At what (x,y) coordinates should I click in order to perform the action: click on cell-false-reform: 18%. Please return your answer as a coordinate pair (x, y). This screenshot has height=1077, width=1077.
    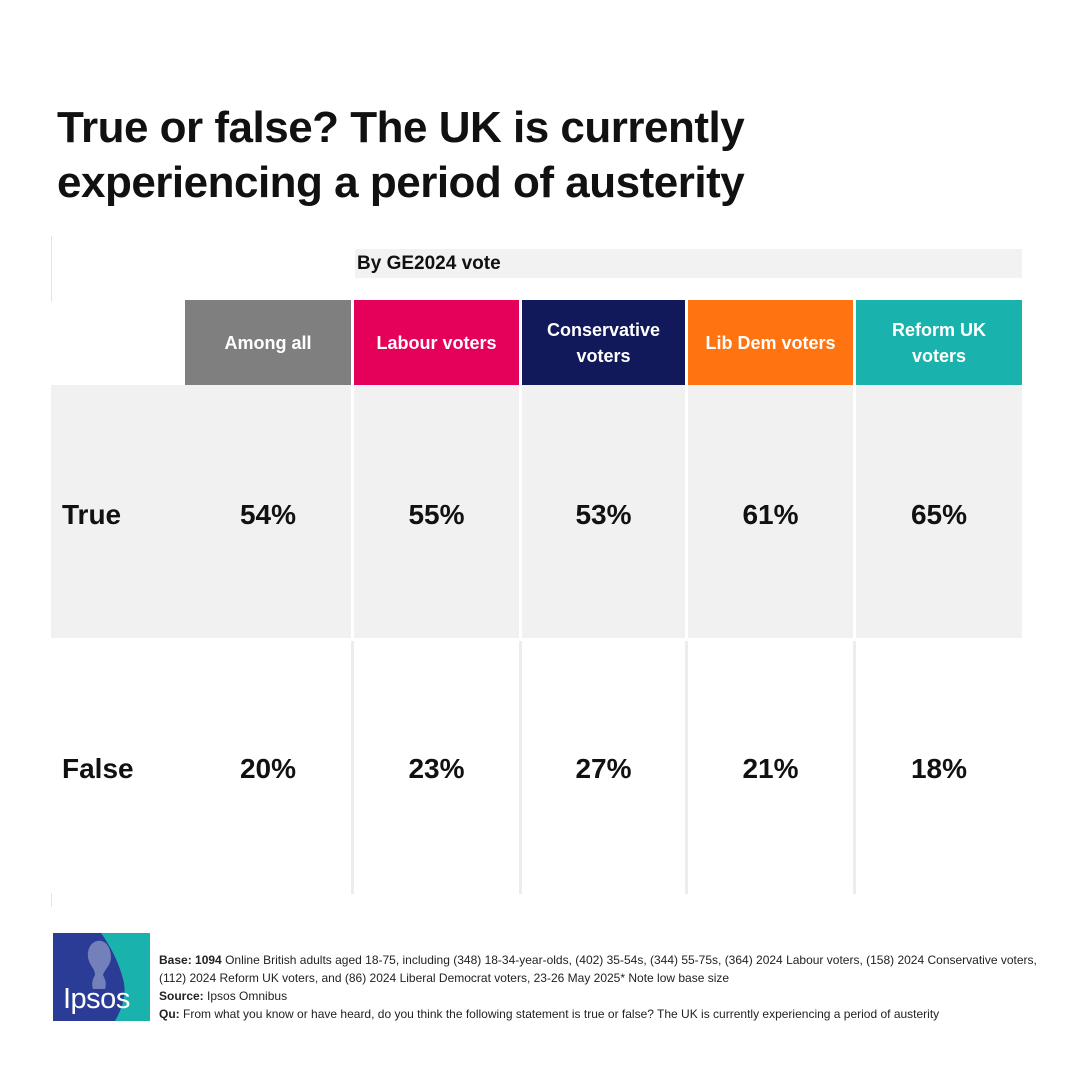
    Looking at the image, I should click on (939, 768).